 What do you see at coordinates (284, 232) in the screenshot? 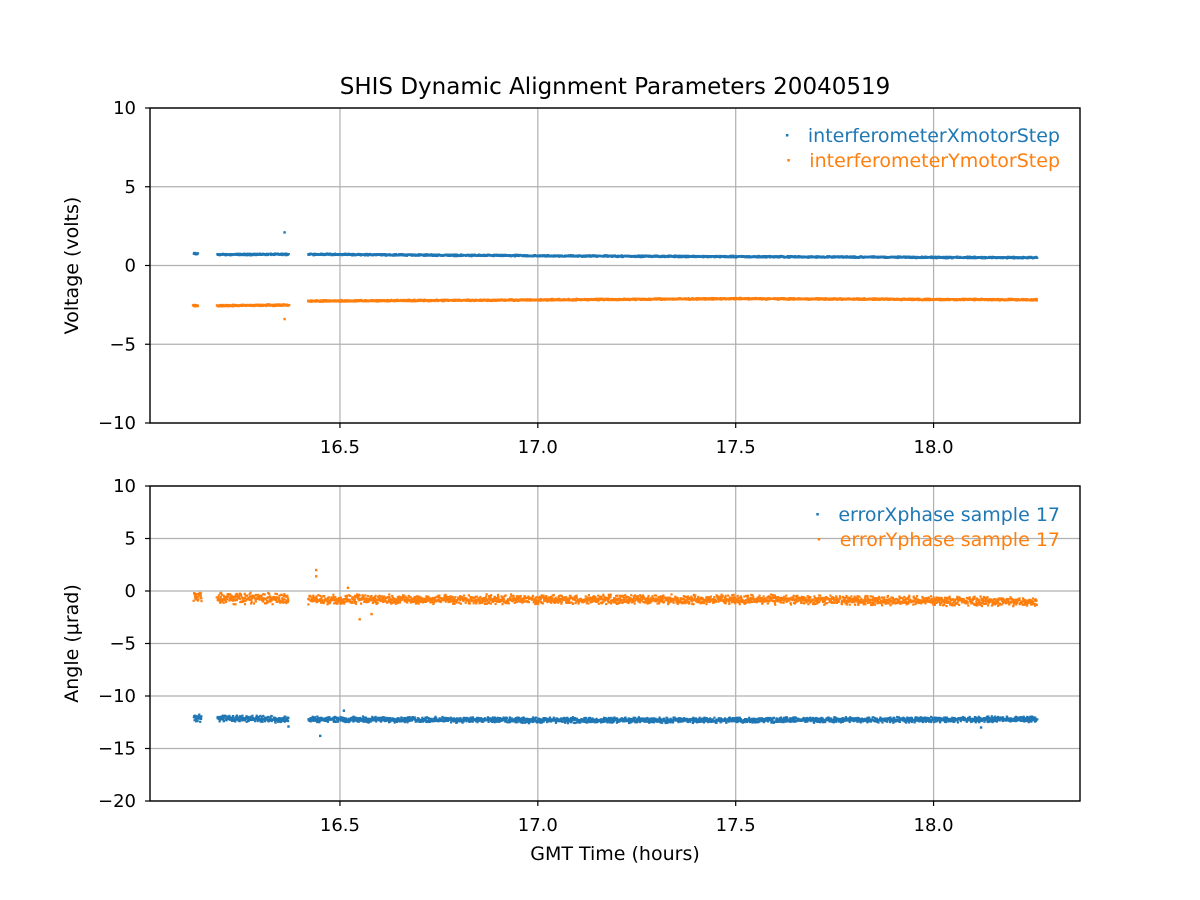
I see `outlier-point` at bounding box center [284, 232].